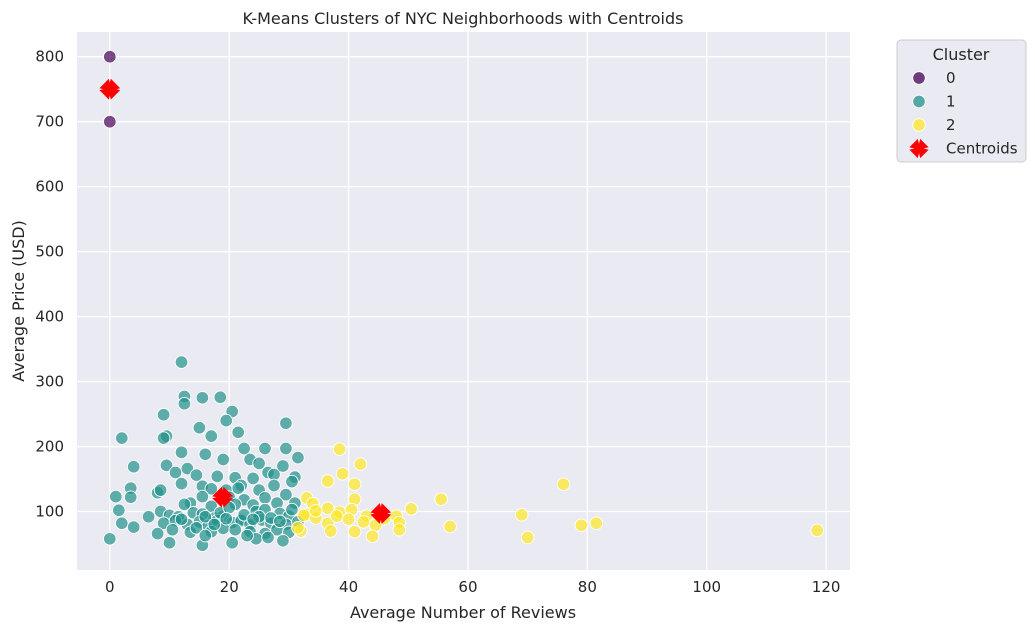  I want to click on legend-label: 1, so click(951, 102).